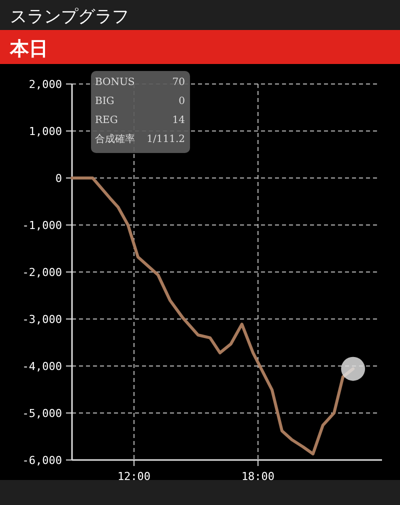 This screenshot has height=505, width=400. Describe the element at coordinates (165, 139) in the screenshot. I see `annotation: 1/111.2` at that location.